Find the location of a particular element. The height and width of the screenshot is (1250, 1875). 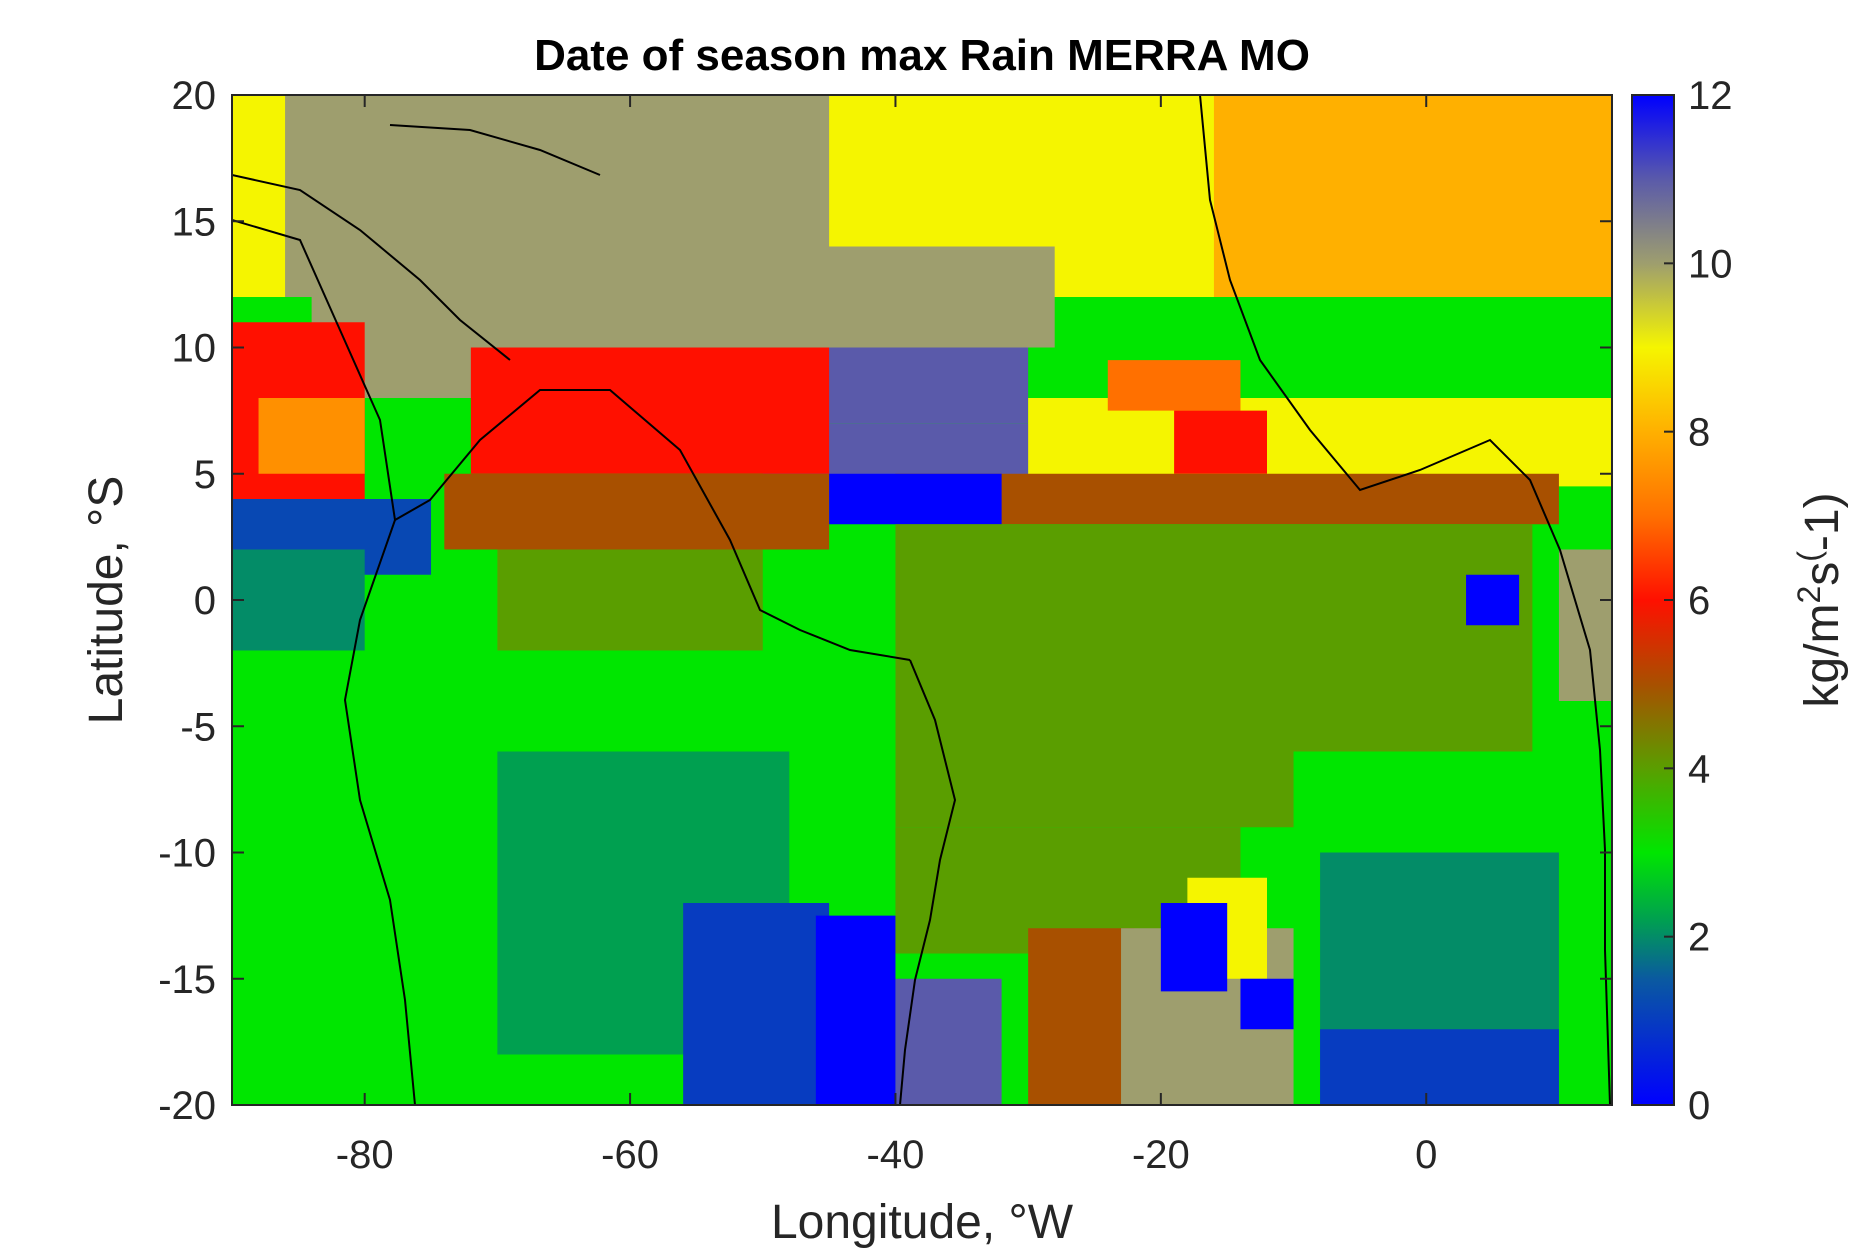

colorbar-label: kg/m2s(-1) is located at coordinates (1820, 599).